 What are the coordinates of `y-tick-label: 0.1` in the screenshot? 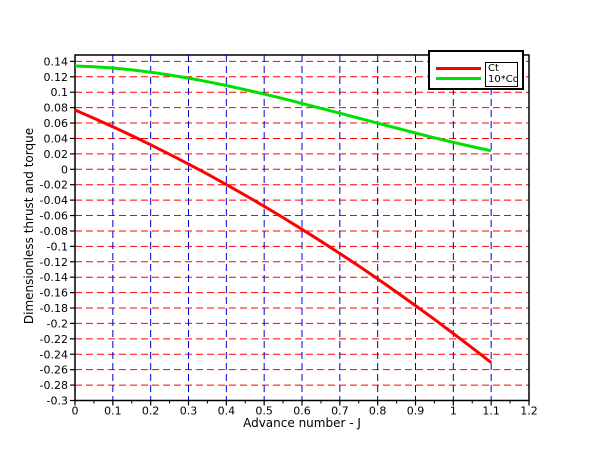 It's located at (60, 92).